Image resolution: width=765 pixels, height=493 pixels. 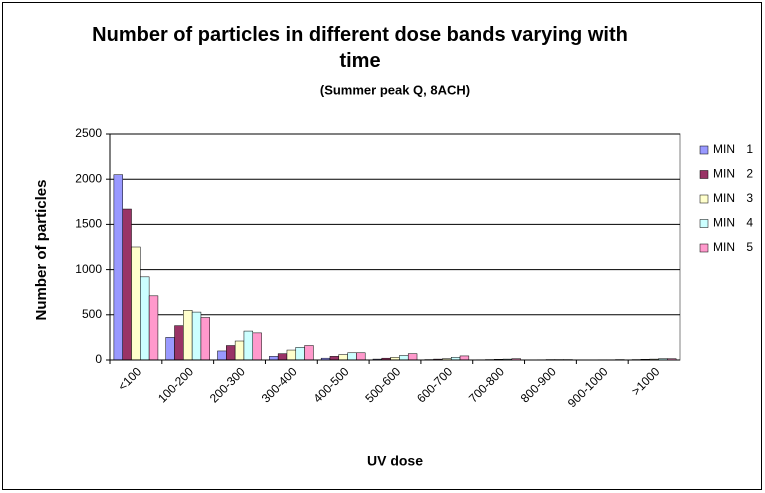 What do you see at coordinates (733, 174) in the screenshot?
I see `legend-label: MIN 2` at bounding box center [733, 174].